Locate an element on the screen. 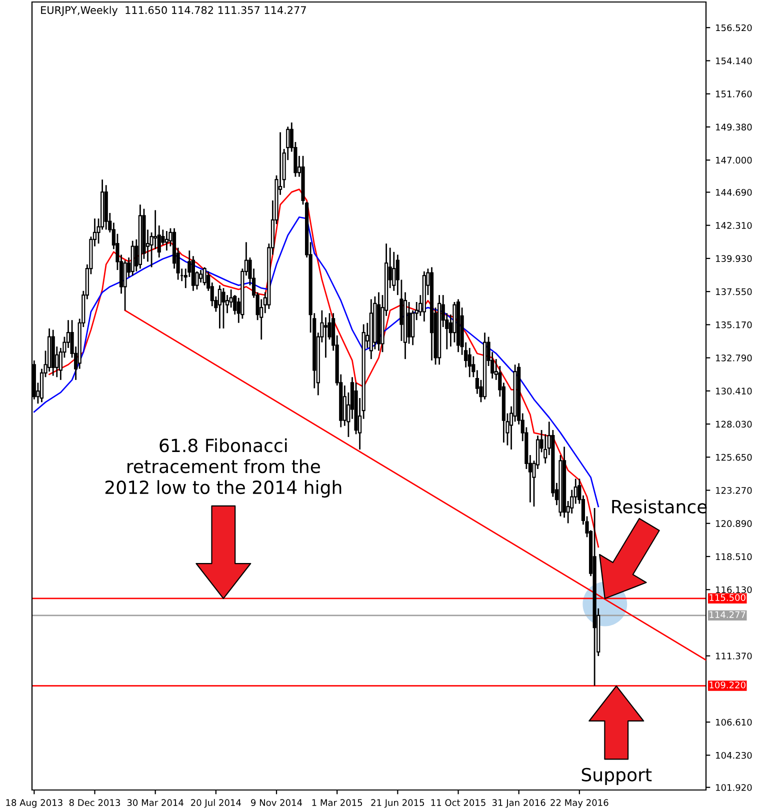 This screenshot has width=760, height=811. x-tick-label: 21 Jun 2015 is located at coordinates (397, 803).